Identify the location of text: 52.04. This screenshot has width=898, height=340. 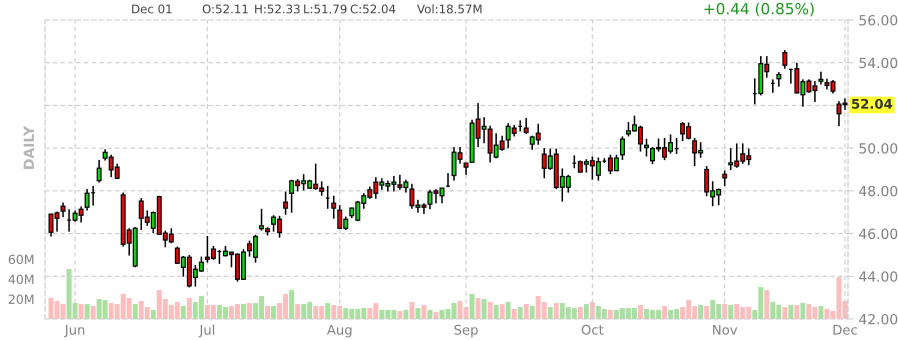
(872, 103).